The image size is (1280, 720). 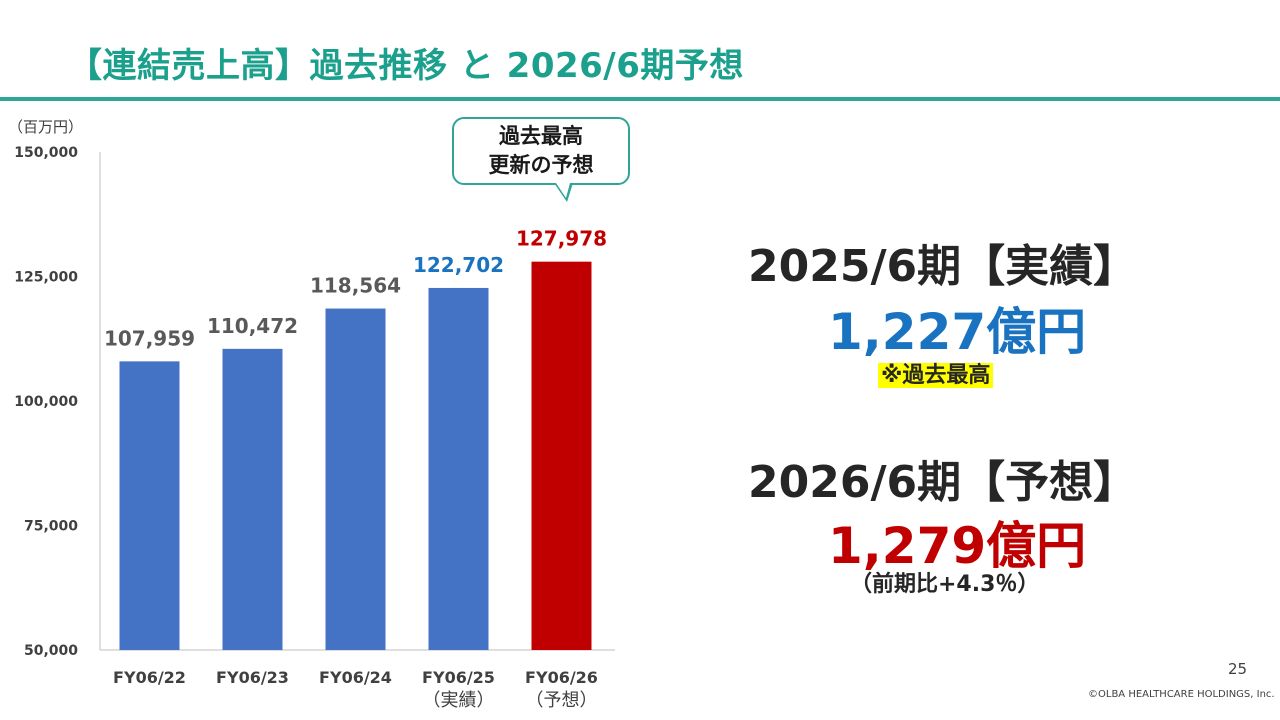 What do you see at coordinates (561, 677) in the screenshot?
I see `x-category-label: FY06/26` at bounding box center [561, 677].